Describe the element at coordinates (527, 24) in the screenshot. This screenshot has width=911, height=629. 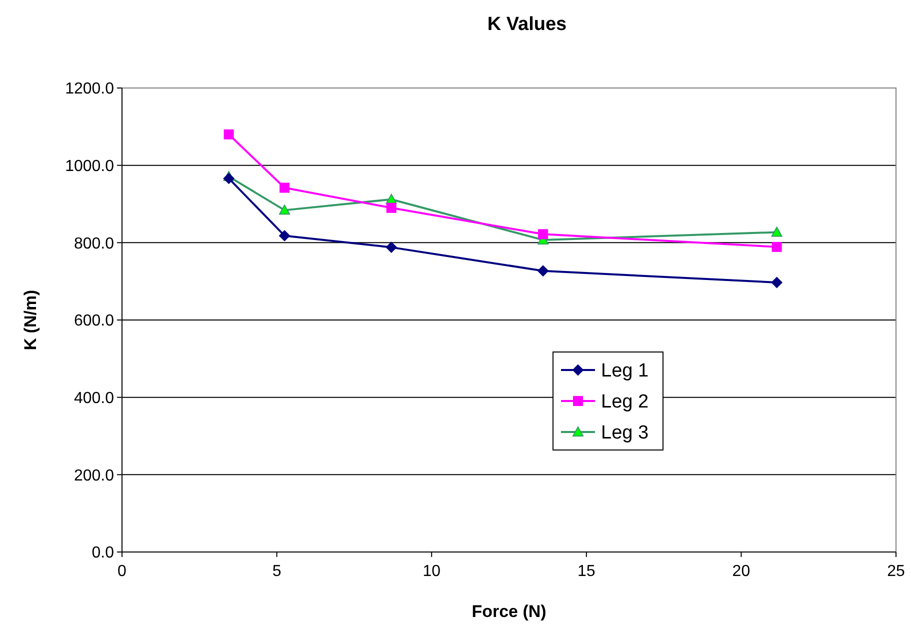
I see `chart-title: K Values` at that location.